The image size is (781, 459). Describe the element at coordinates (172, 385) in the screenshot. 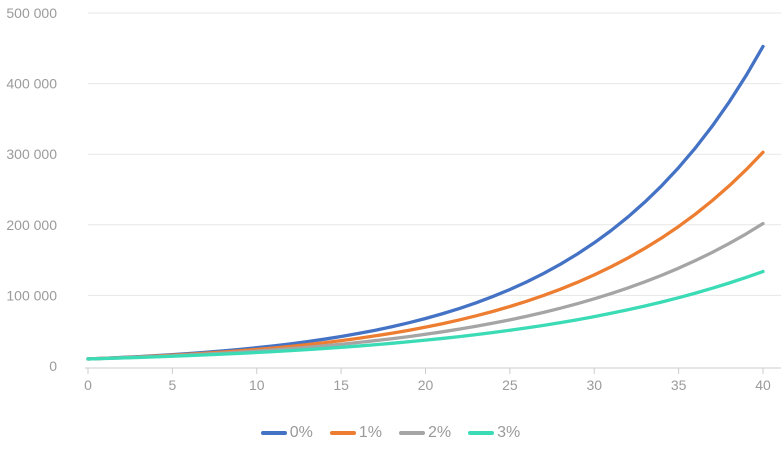

I see `x-tick-label: 5` at that location.